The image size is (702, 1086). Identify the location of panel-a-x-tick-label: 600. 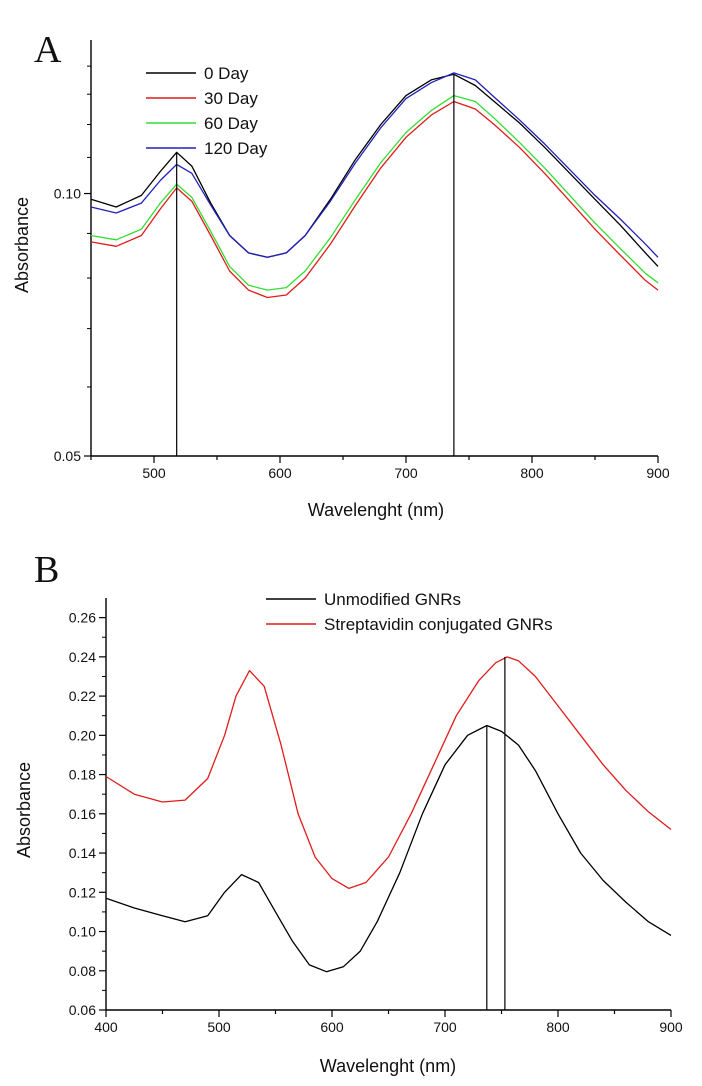
(280, 473).